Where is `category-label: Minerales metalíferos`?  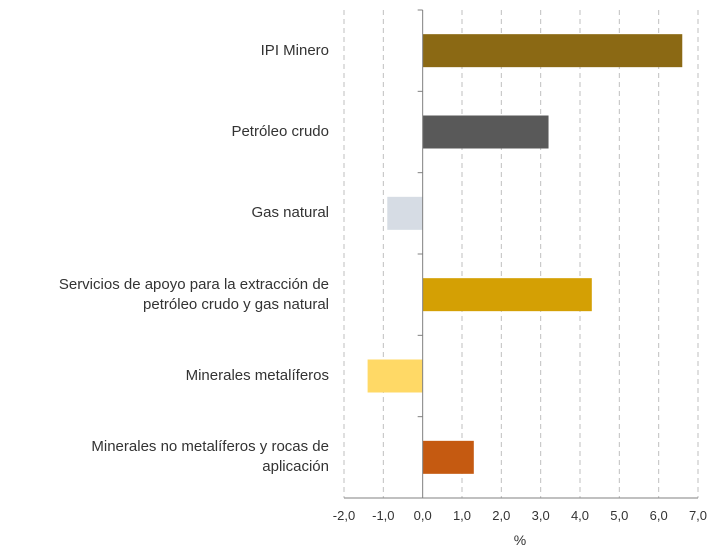 category-label: Minerales metalíferos is located at coordinates (164, 376).